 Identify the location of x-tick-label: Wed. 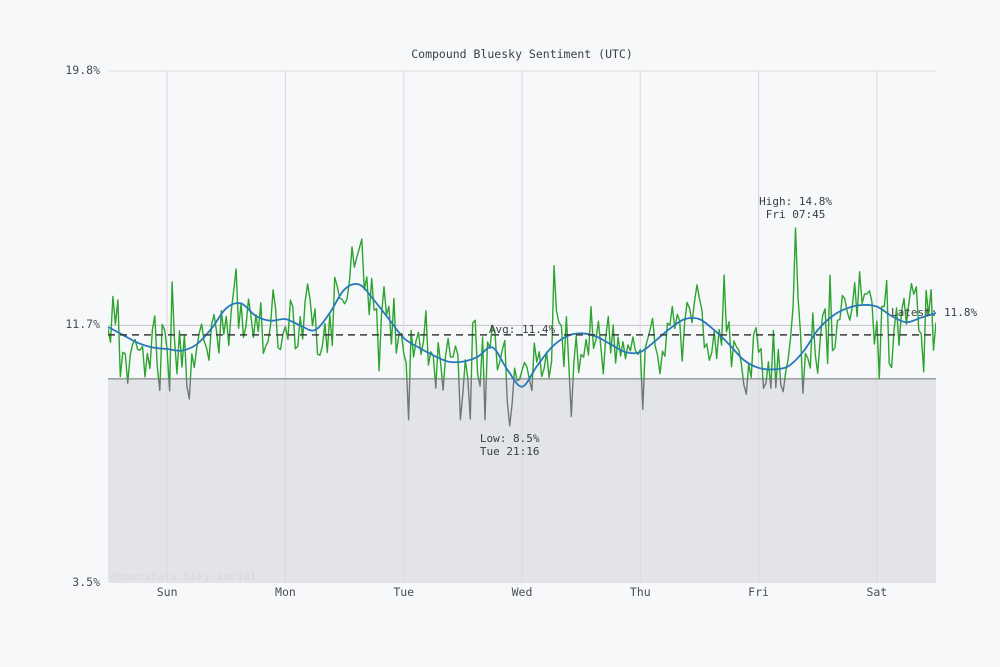
(522, 592).